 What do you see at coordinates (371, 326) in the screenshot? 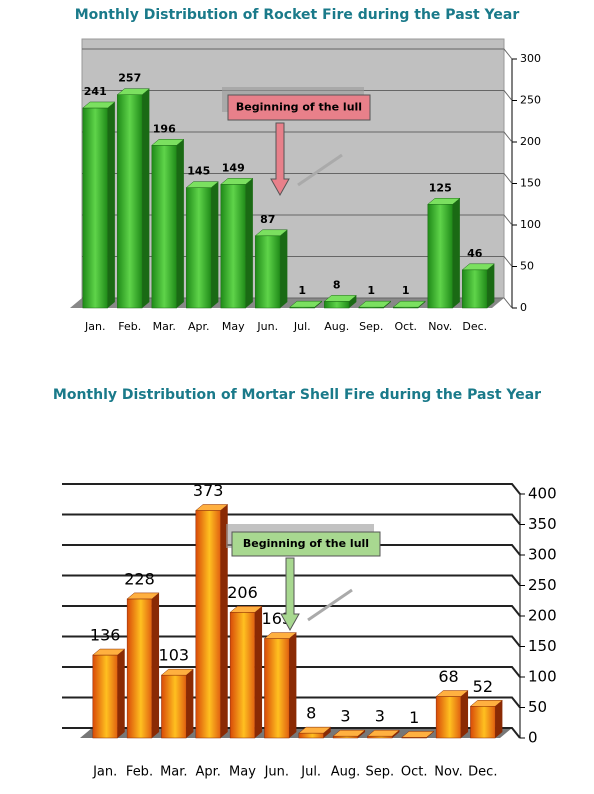
I see `x-tick-label: Sep.` at bounding box center [371, 326].